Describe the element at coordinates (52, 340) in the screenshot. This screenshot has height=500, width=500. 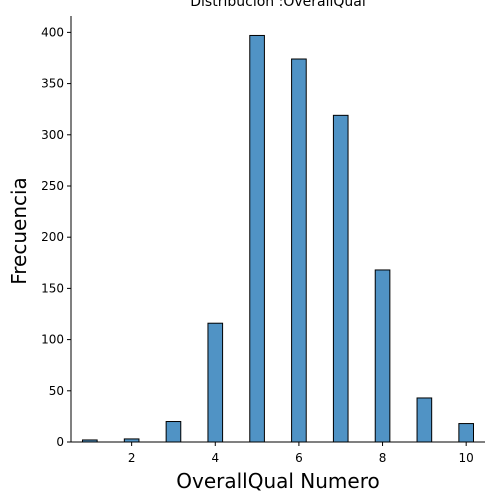
I see `y-tick-label: 100` at that location.